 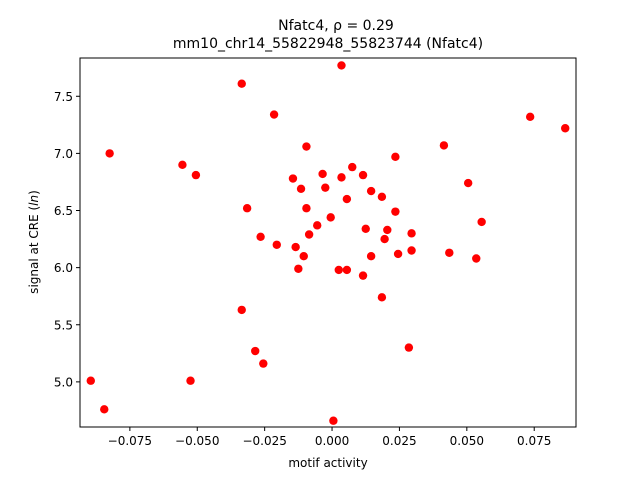 What do you see at coordinates (63, 325) in the screenshot?
I see `y-tick-label: 5.5` at bounding box center [63, 325].